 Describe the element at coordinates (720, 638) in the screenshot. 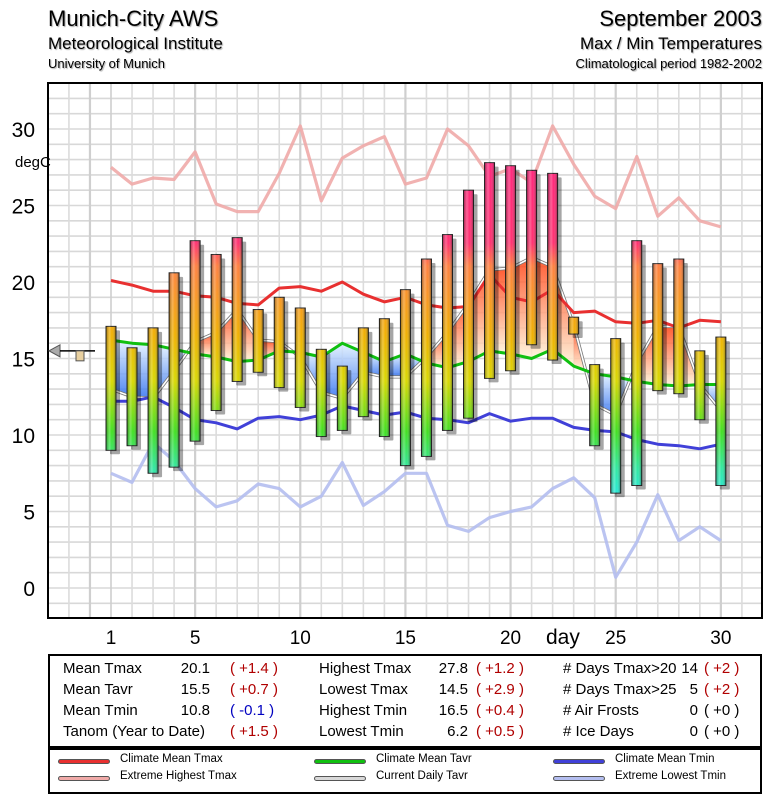

I see `x-tick-label: 30` at that location.